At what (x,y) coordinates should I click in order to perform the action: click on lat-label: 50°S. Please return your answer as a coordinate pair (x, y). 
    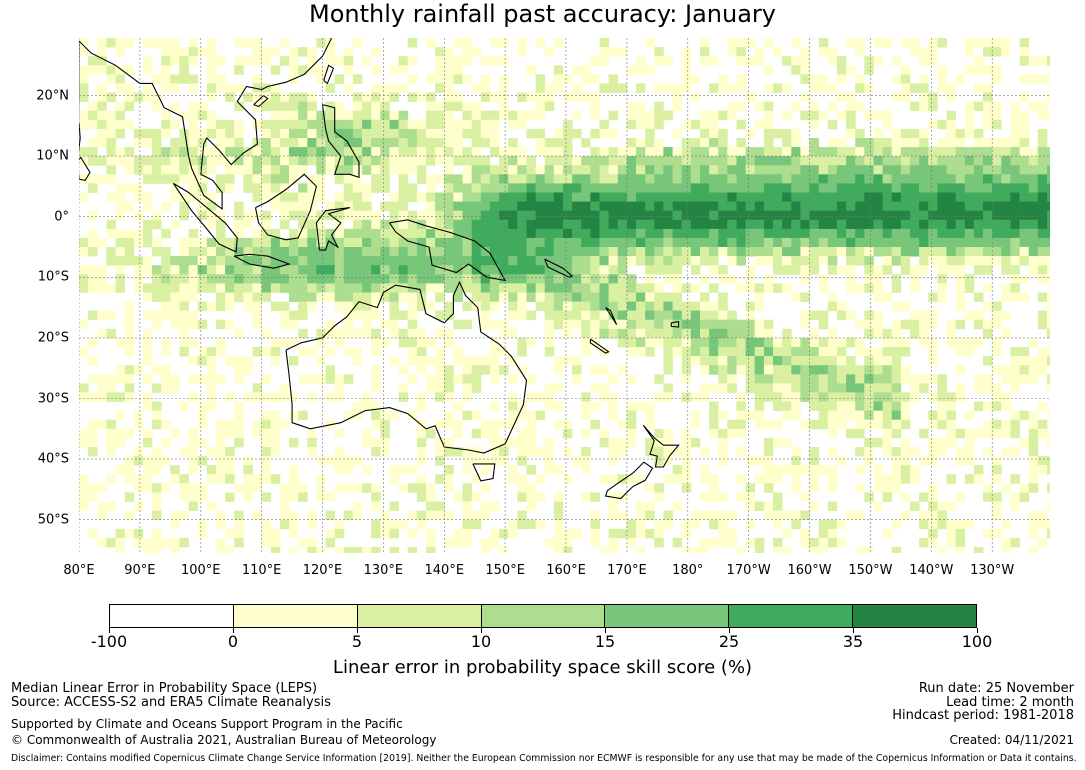
    Looking at the image, I should click on (53, 520).